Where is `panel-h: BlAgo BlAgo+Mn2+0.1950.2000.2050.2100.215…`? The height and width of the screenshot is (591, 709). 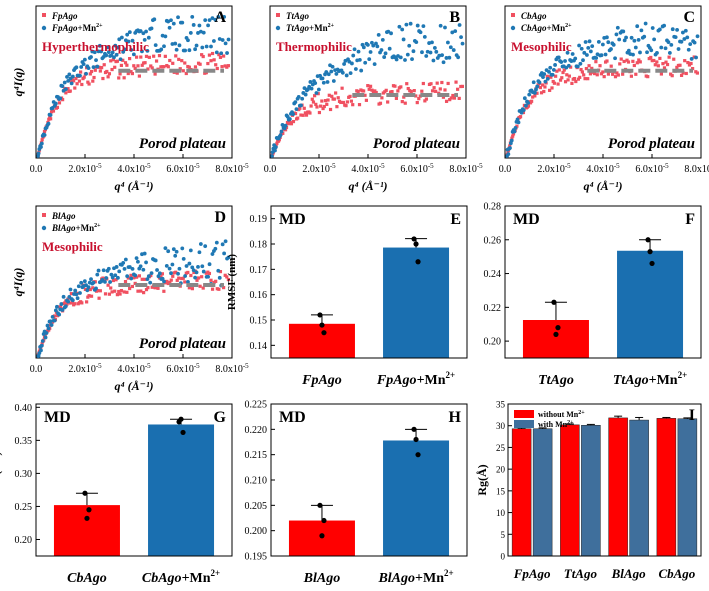 panel-h: BlAgo BlAgo+Mn2+0.1950.2000.2050.2100.215… is located at coordinates (356, 493).